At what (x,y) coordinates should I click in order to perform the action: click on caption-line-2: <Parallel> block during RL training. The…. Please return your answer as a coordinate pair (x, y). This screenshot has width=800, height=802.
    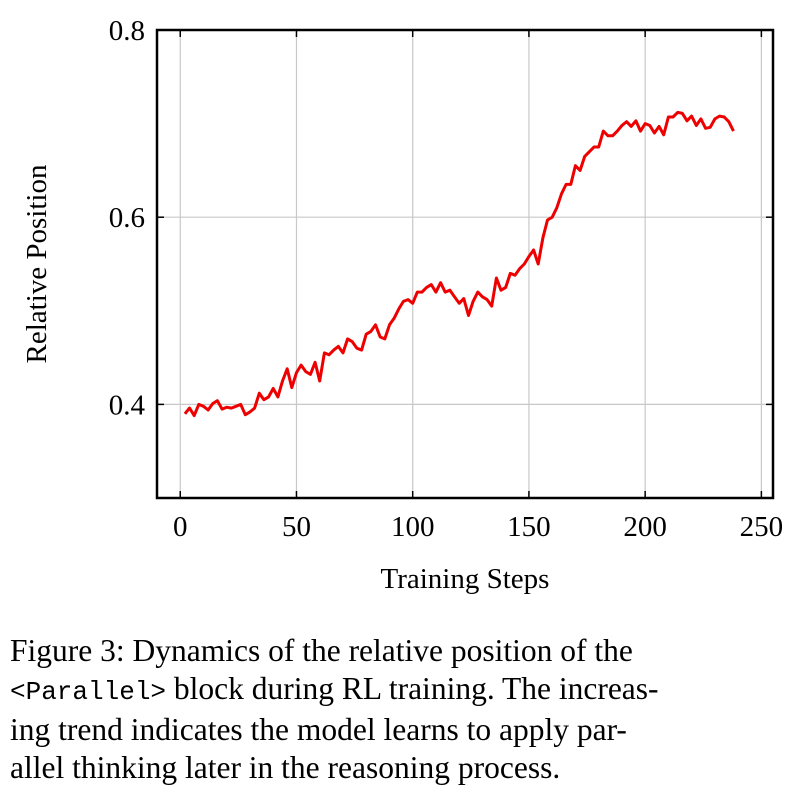
    Looking at the image, I should click on (401, 690).